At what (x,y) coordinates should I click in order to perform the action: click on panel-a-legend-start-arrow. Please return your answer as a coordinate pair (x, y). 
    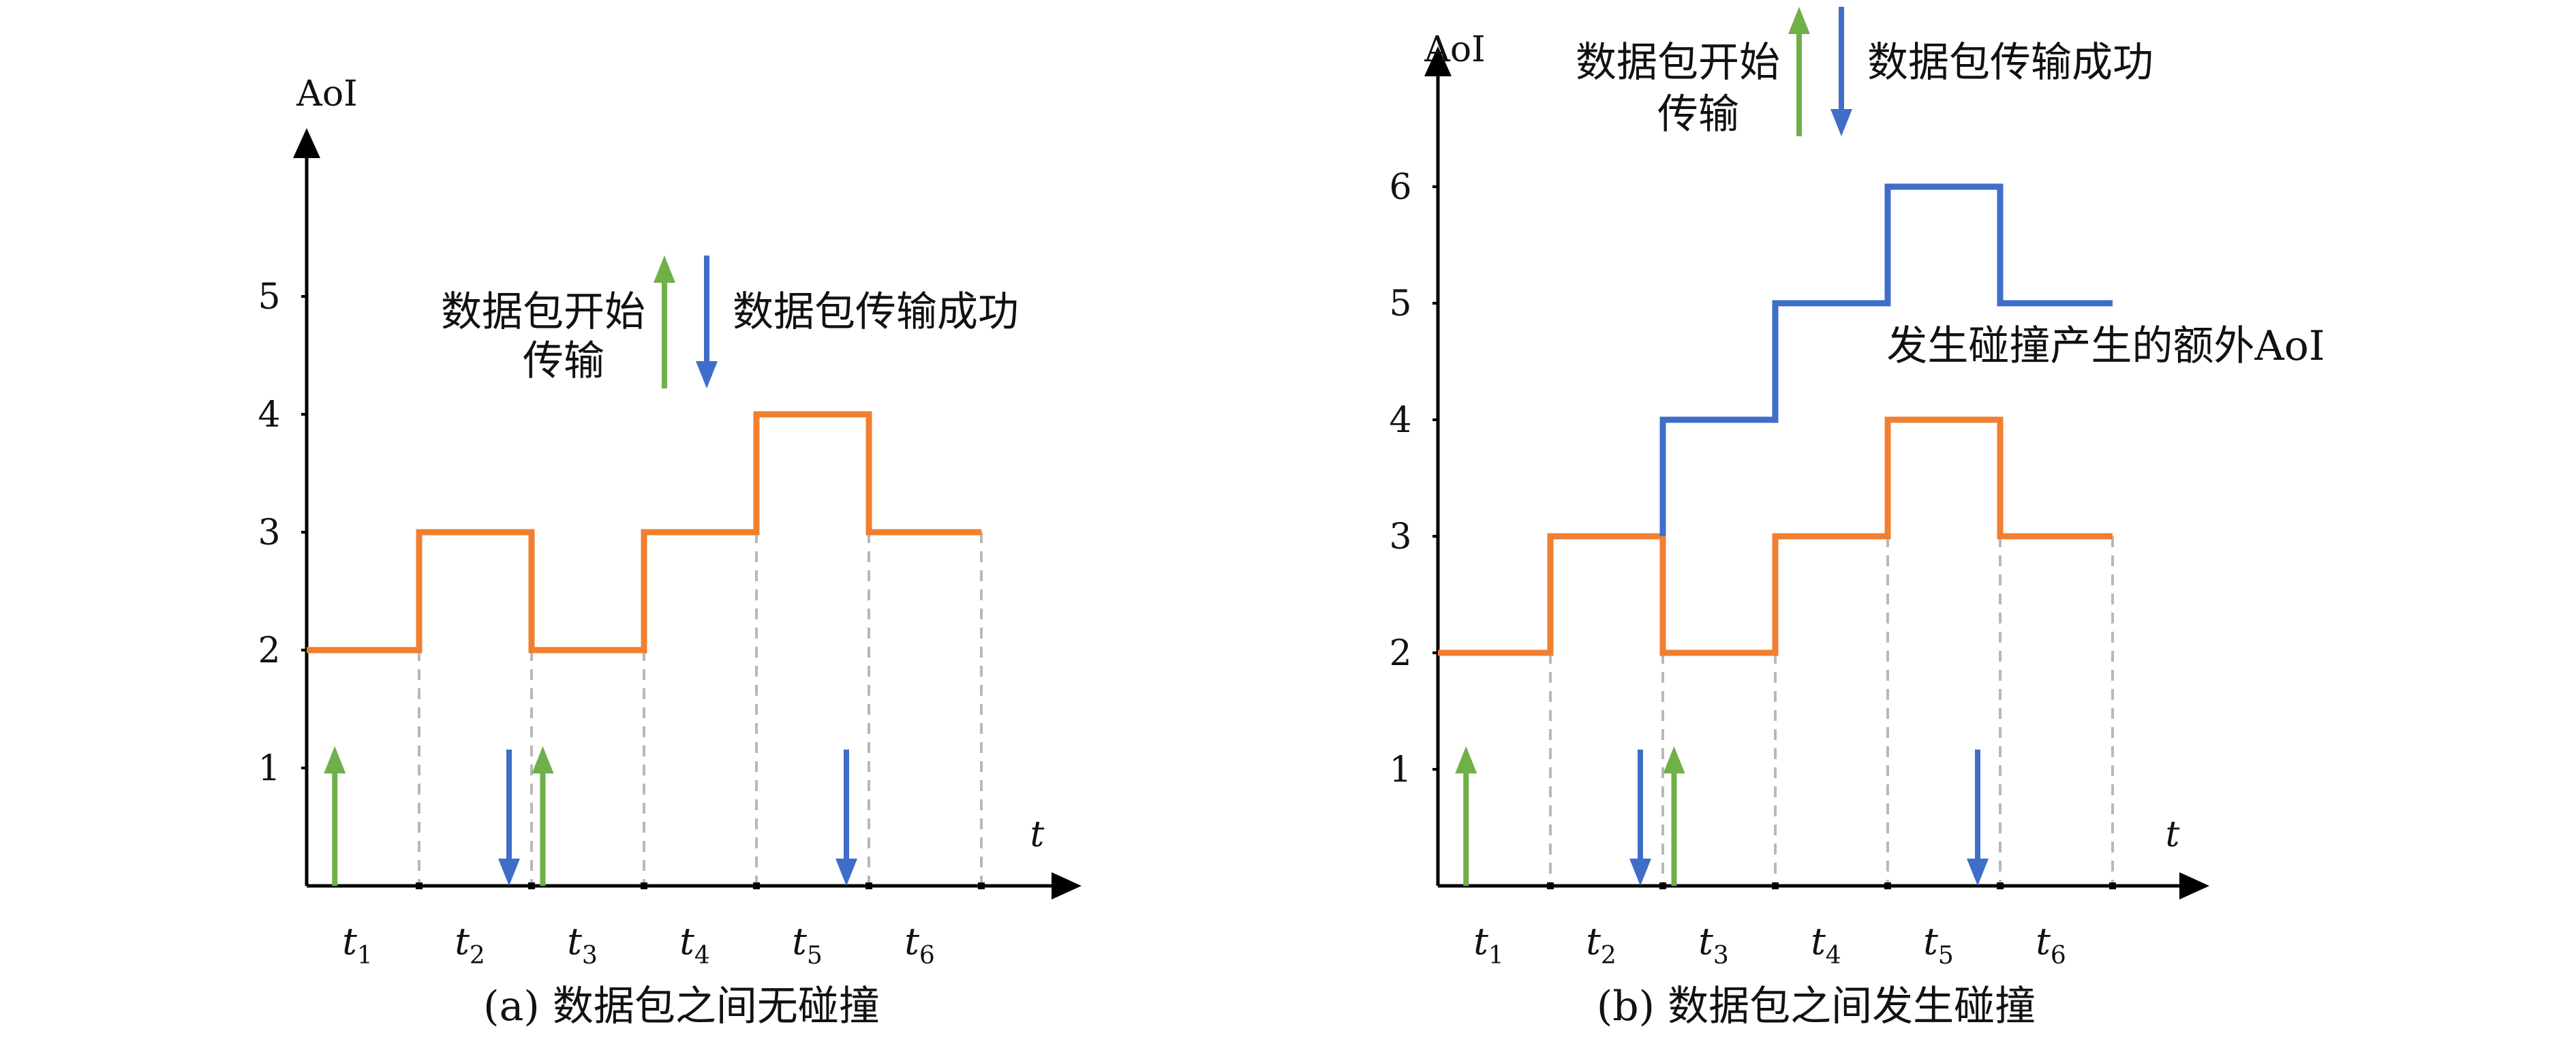
    Looking at the image, I should click on (664, 322).